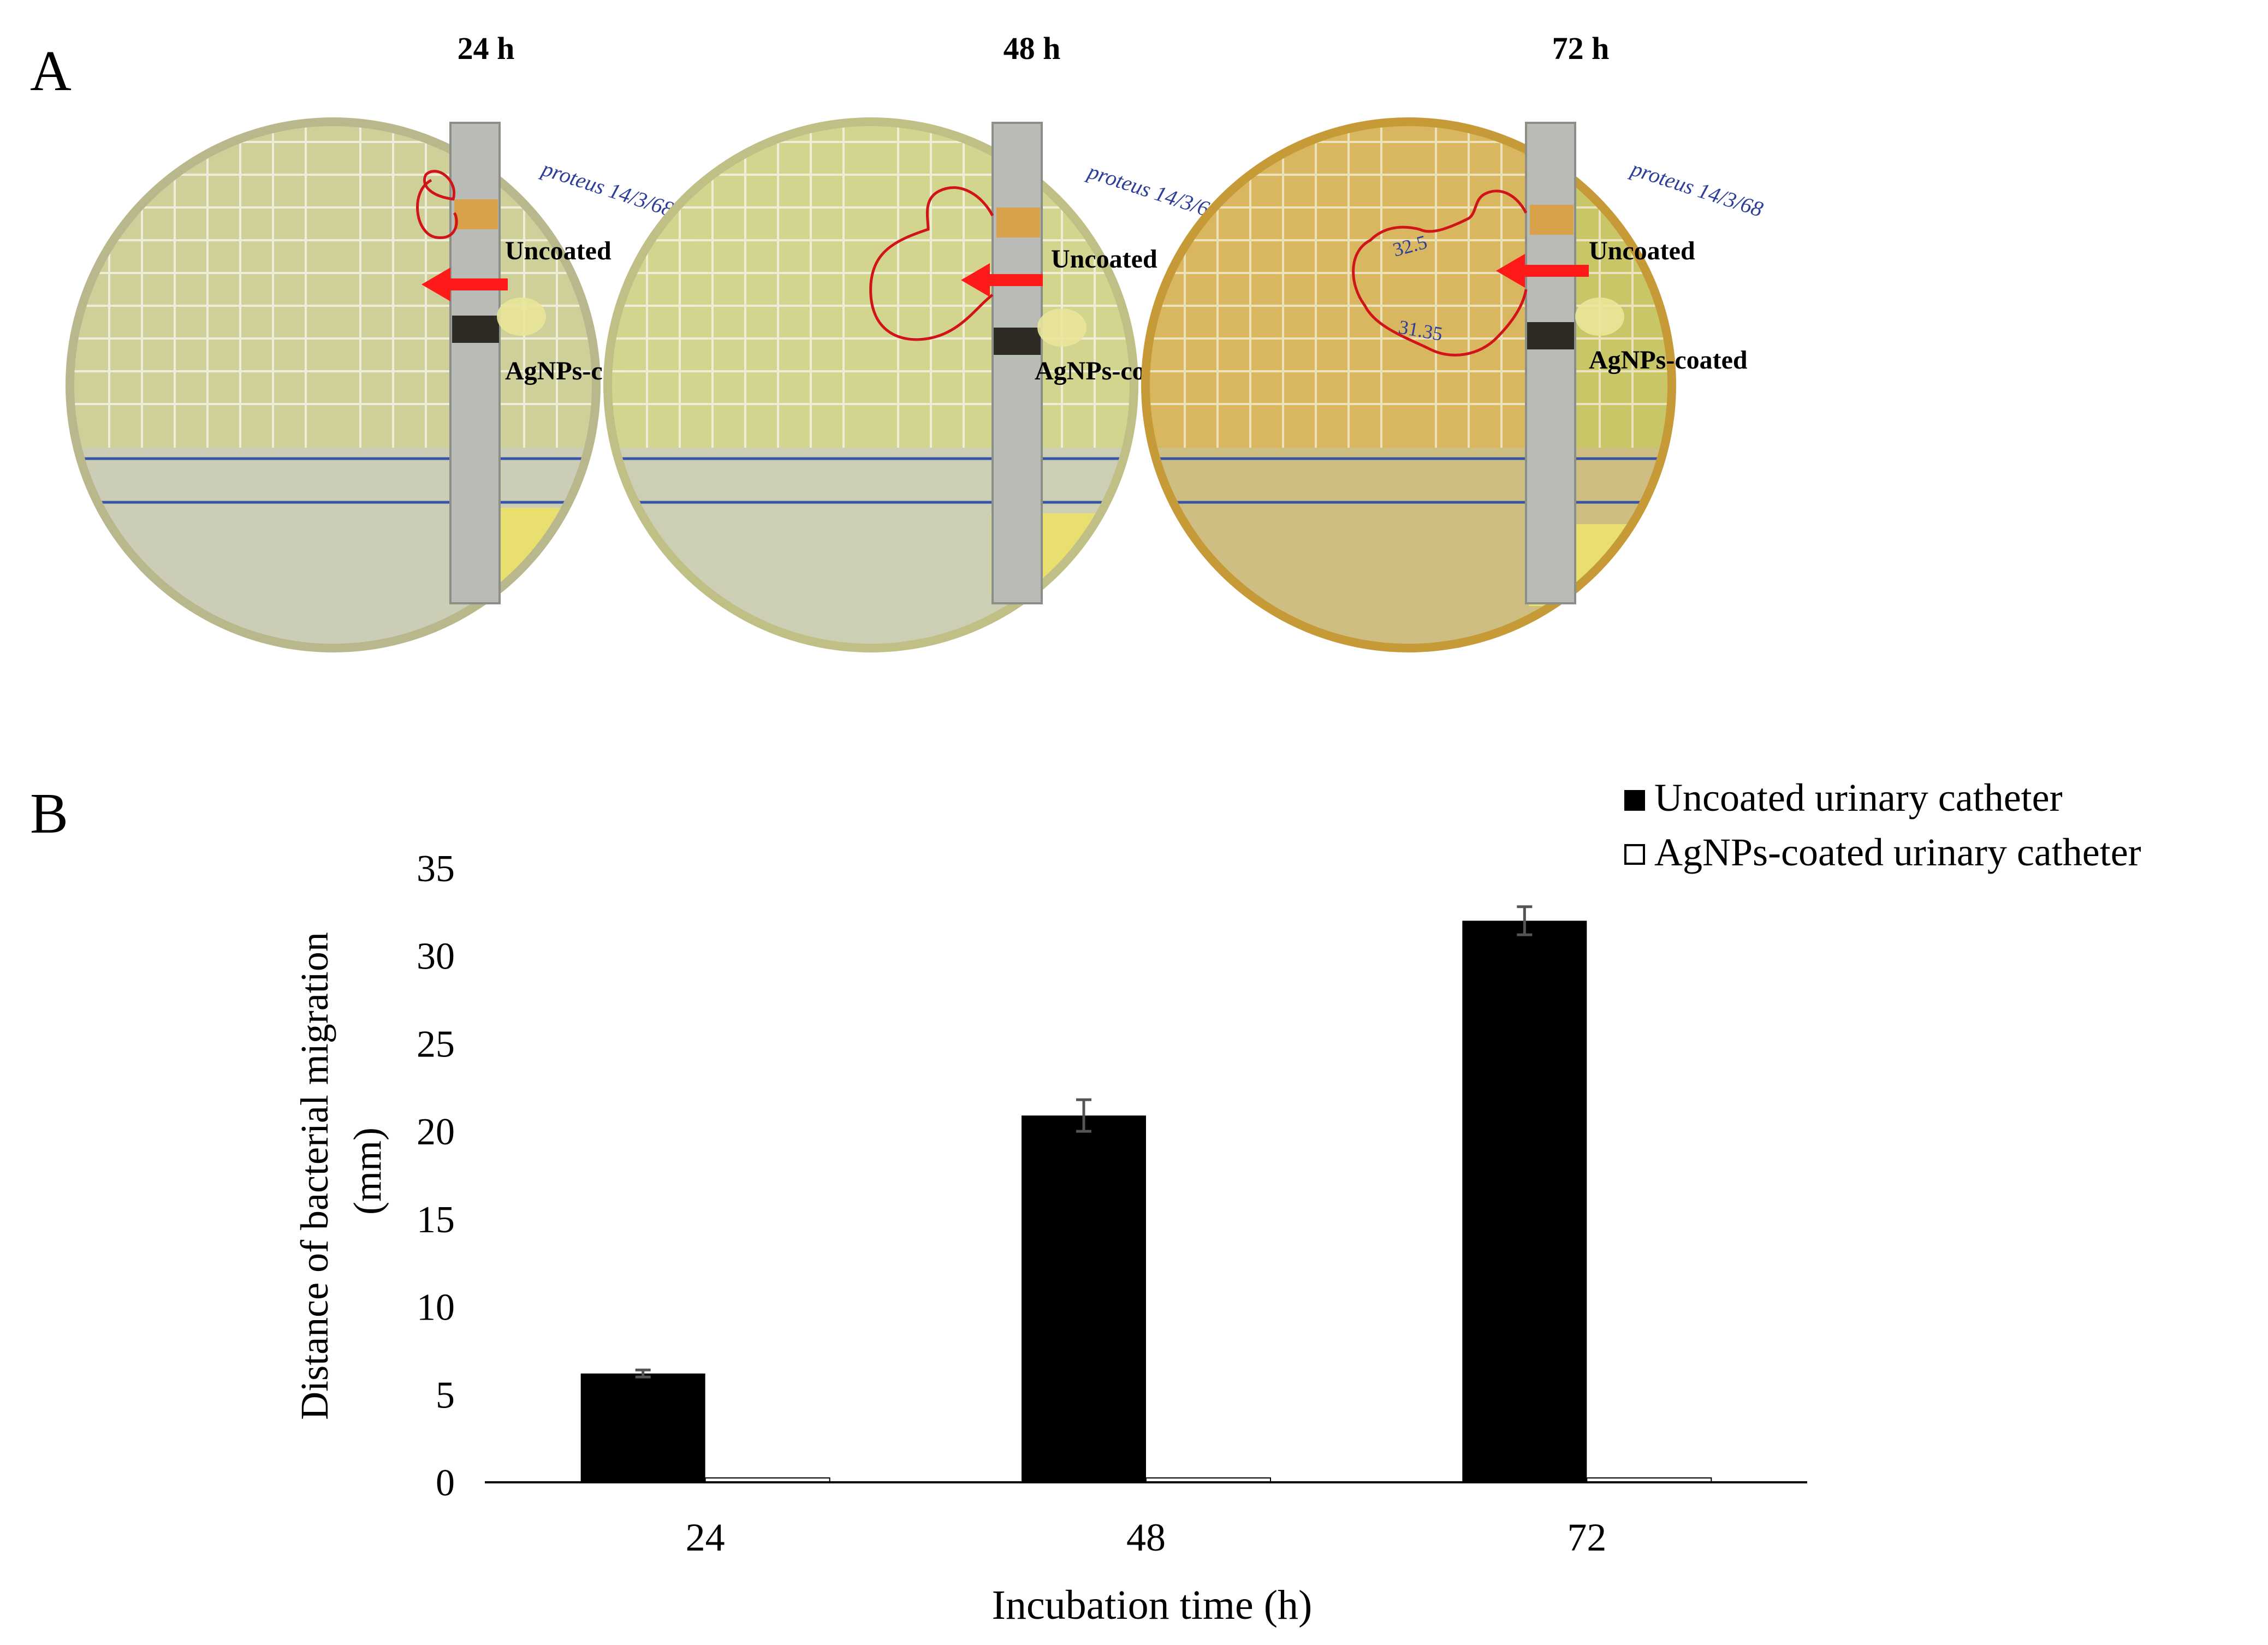 Image resolution: width=2268 pixels, height=1645 pixels. What do you see at coordinates (436, 1044) in the screenshot?
I see `y-tick-label: 25` at bounding box center [436, 1044].